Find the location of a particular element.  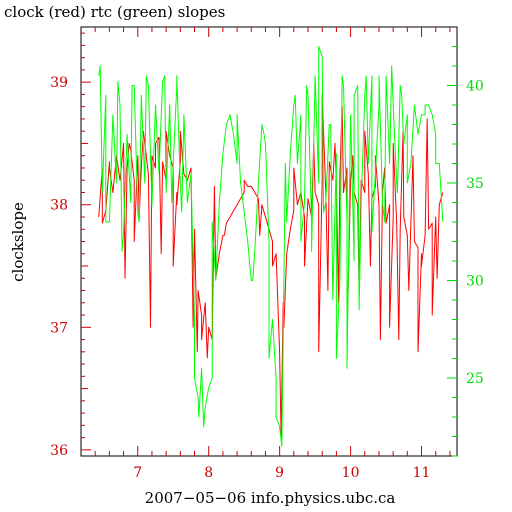

y-left-tick-label: 36 is located at coordinates (59, 451).